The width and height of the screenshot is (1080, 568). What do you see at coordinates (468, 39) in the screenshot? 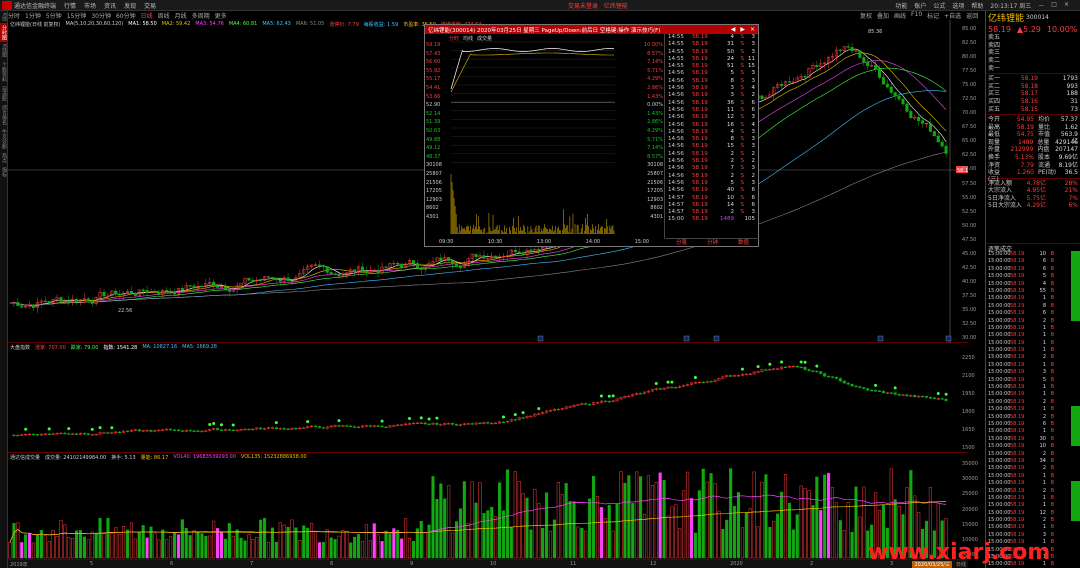
I see `popup-tab: 均线` at bounding box center [468, 39].